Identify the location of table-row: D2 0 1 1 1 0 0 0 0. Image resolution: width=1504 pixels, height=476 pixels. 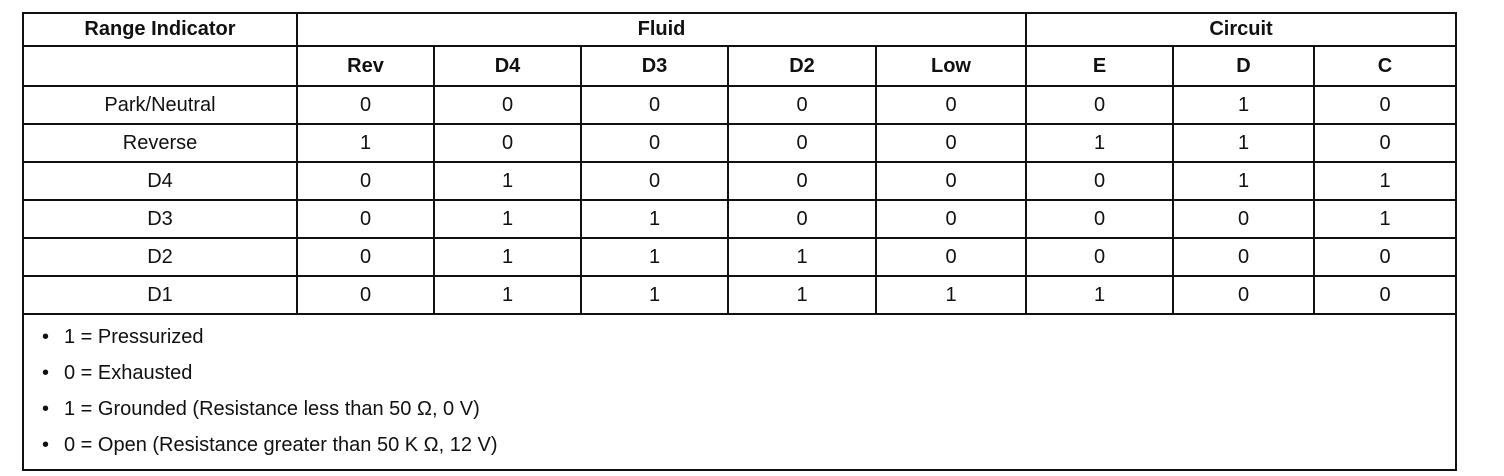
(739, 257).